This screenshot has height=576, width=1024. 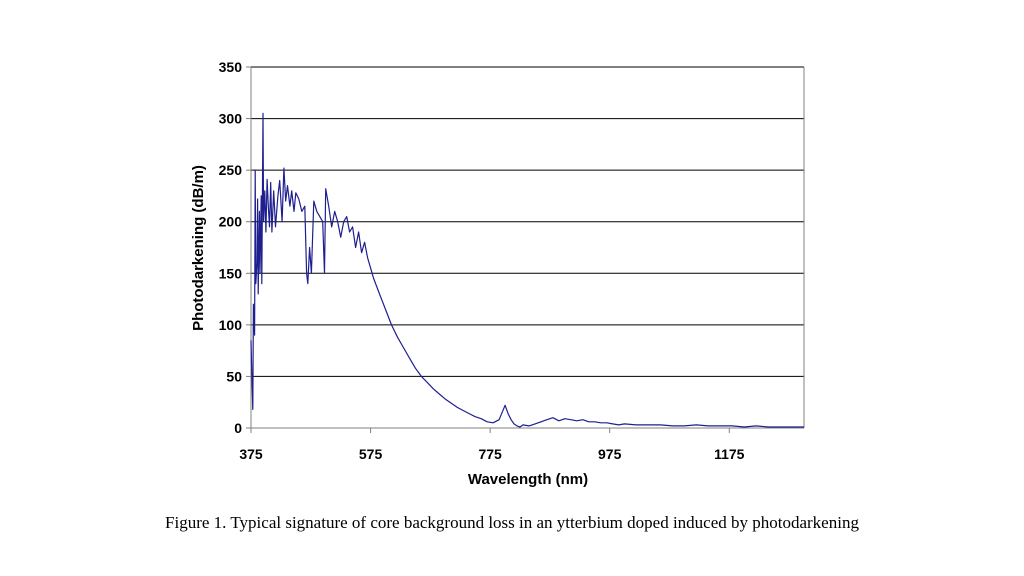 What do you see at coordinates (231, 119) in the screenshot?
I see `y-tick-label: 300` at bounding box center [231, 119].